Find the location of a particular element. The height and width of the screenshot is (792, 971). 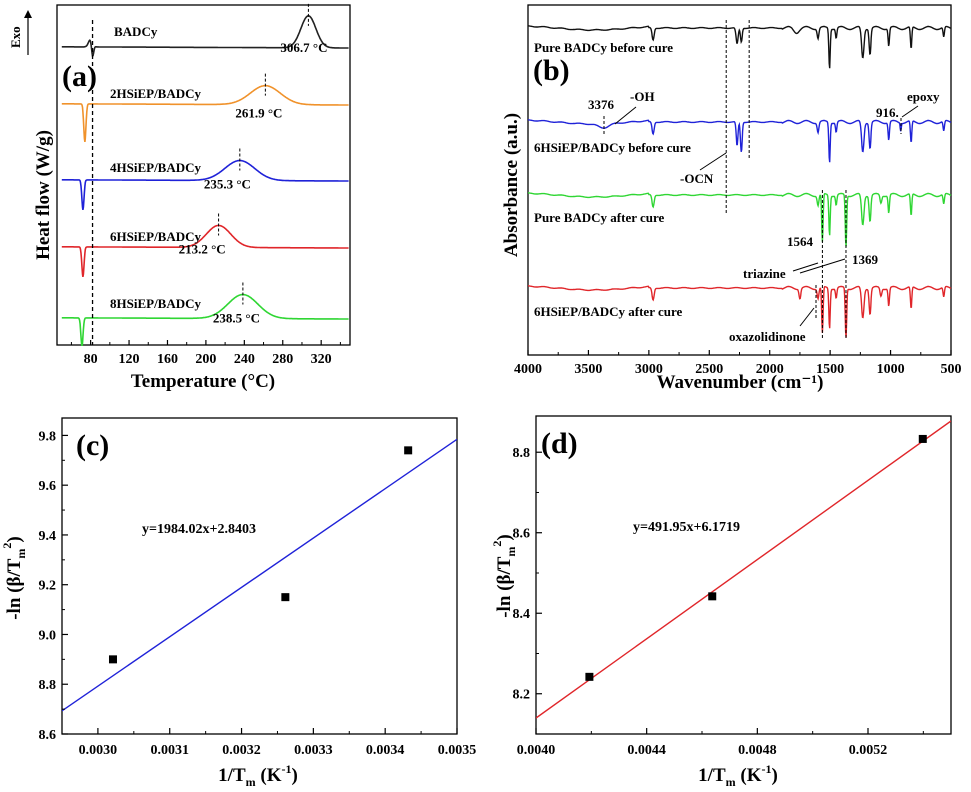

panel-a-exo-label: Exo is located at coordinates (15, 37).